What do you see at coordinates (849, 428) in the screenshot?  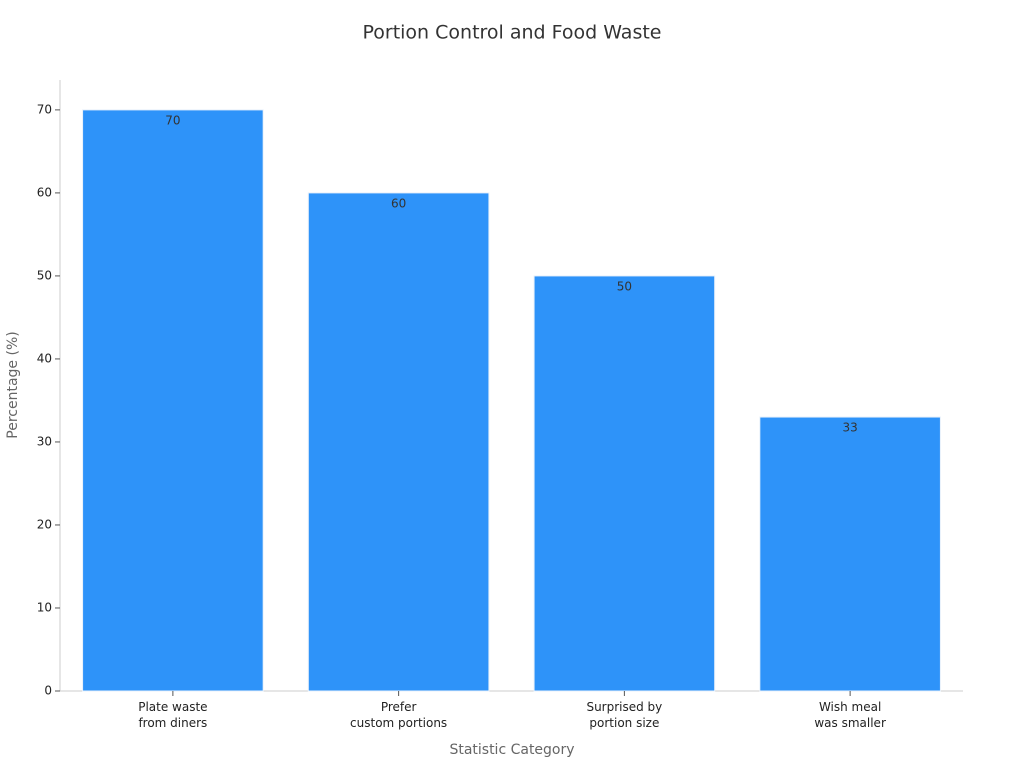 I see `data-label: 33` at bounding box center [849, 428].